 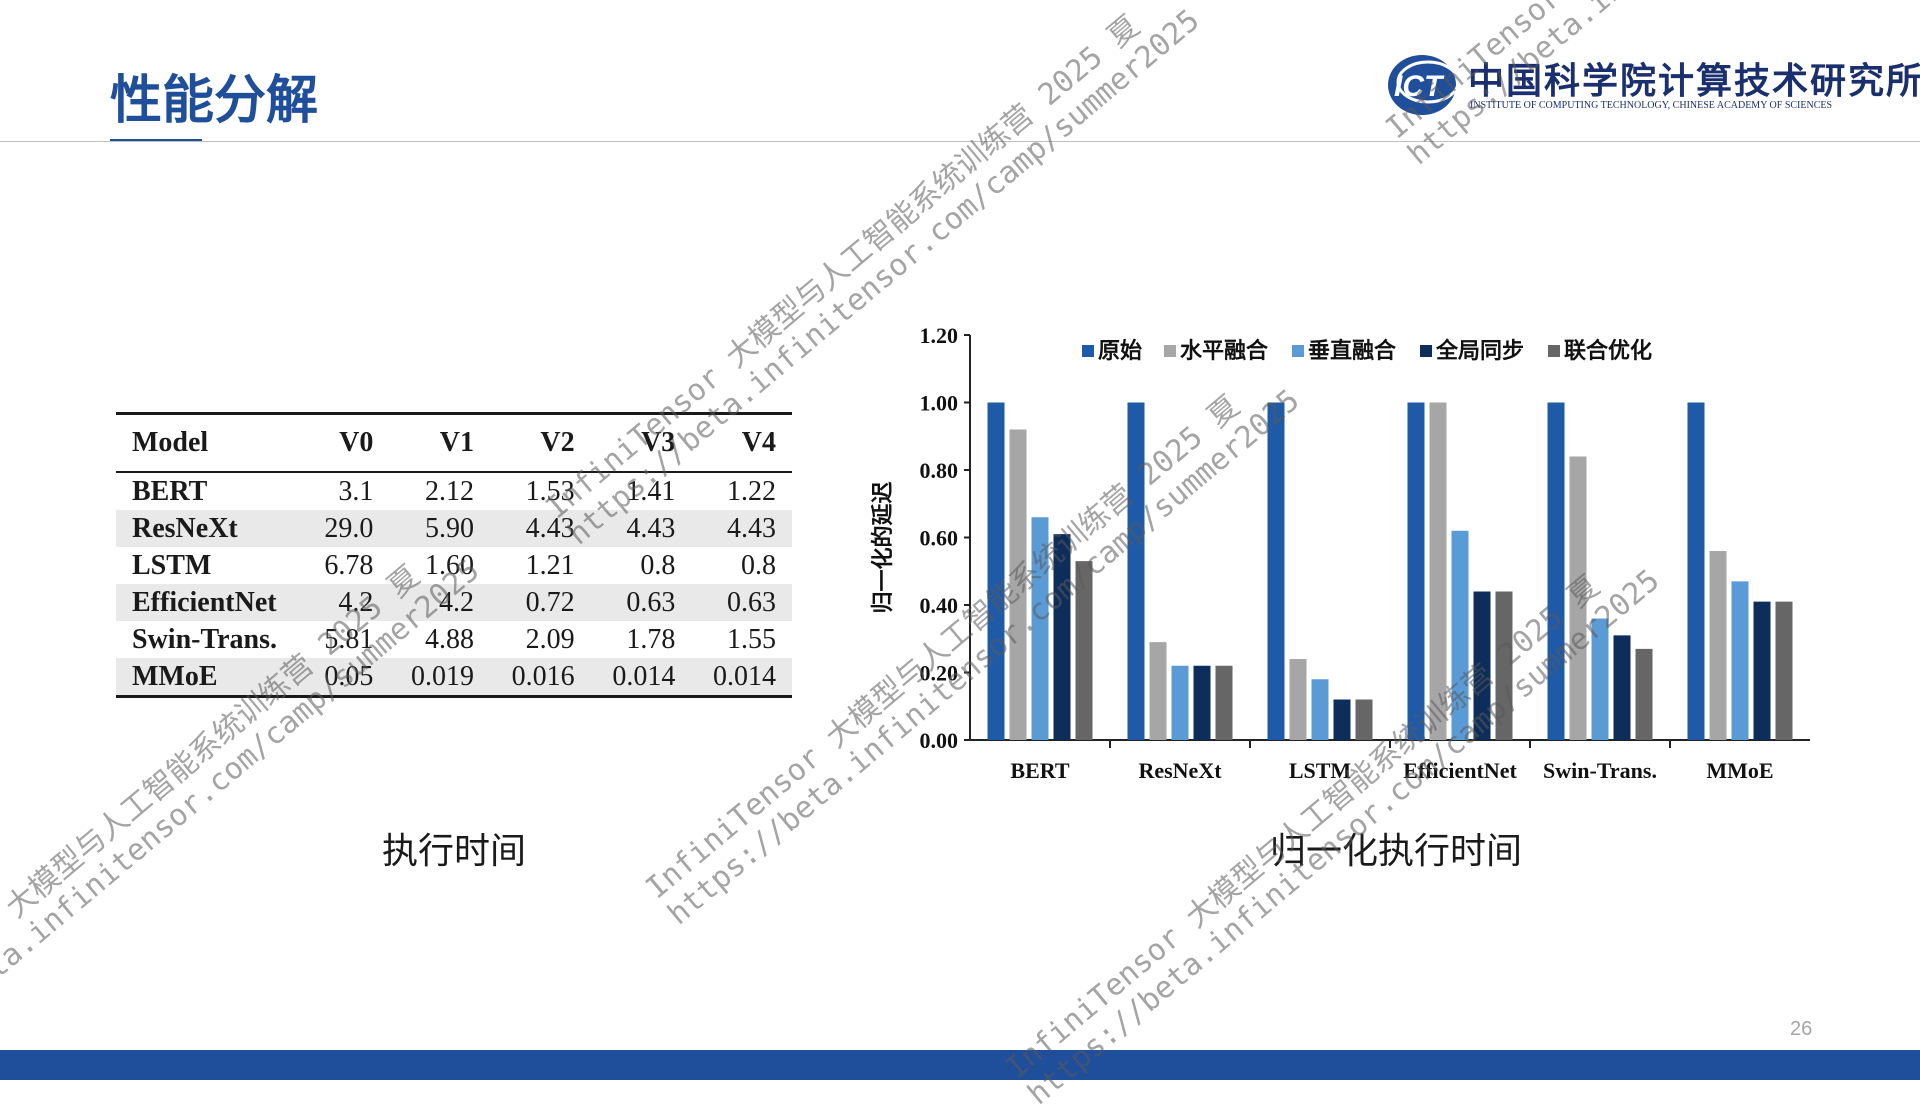 What do you see at coordinates (1320, 770) in the screenshot?
I see `x-tick-label: LSTM` at bounding box center [1320, 770].